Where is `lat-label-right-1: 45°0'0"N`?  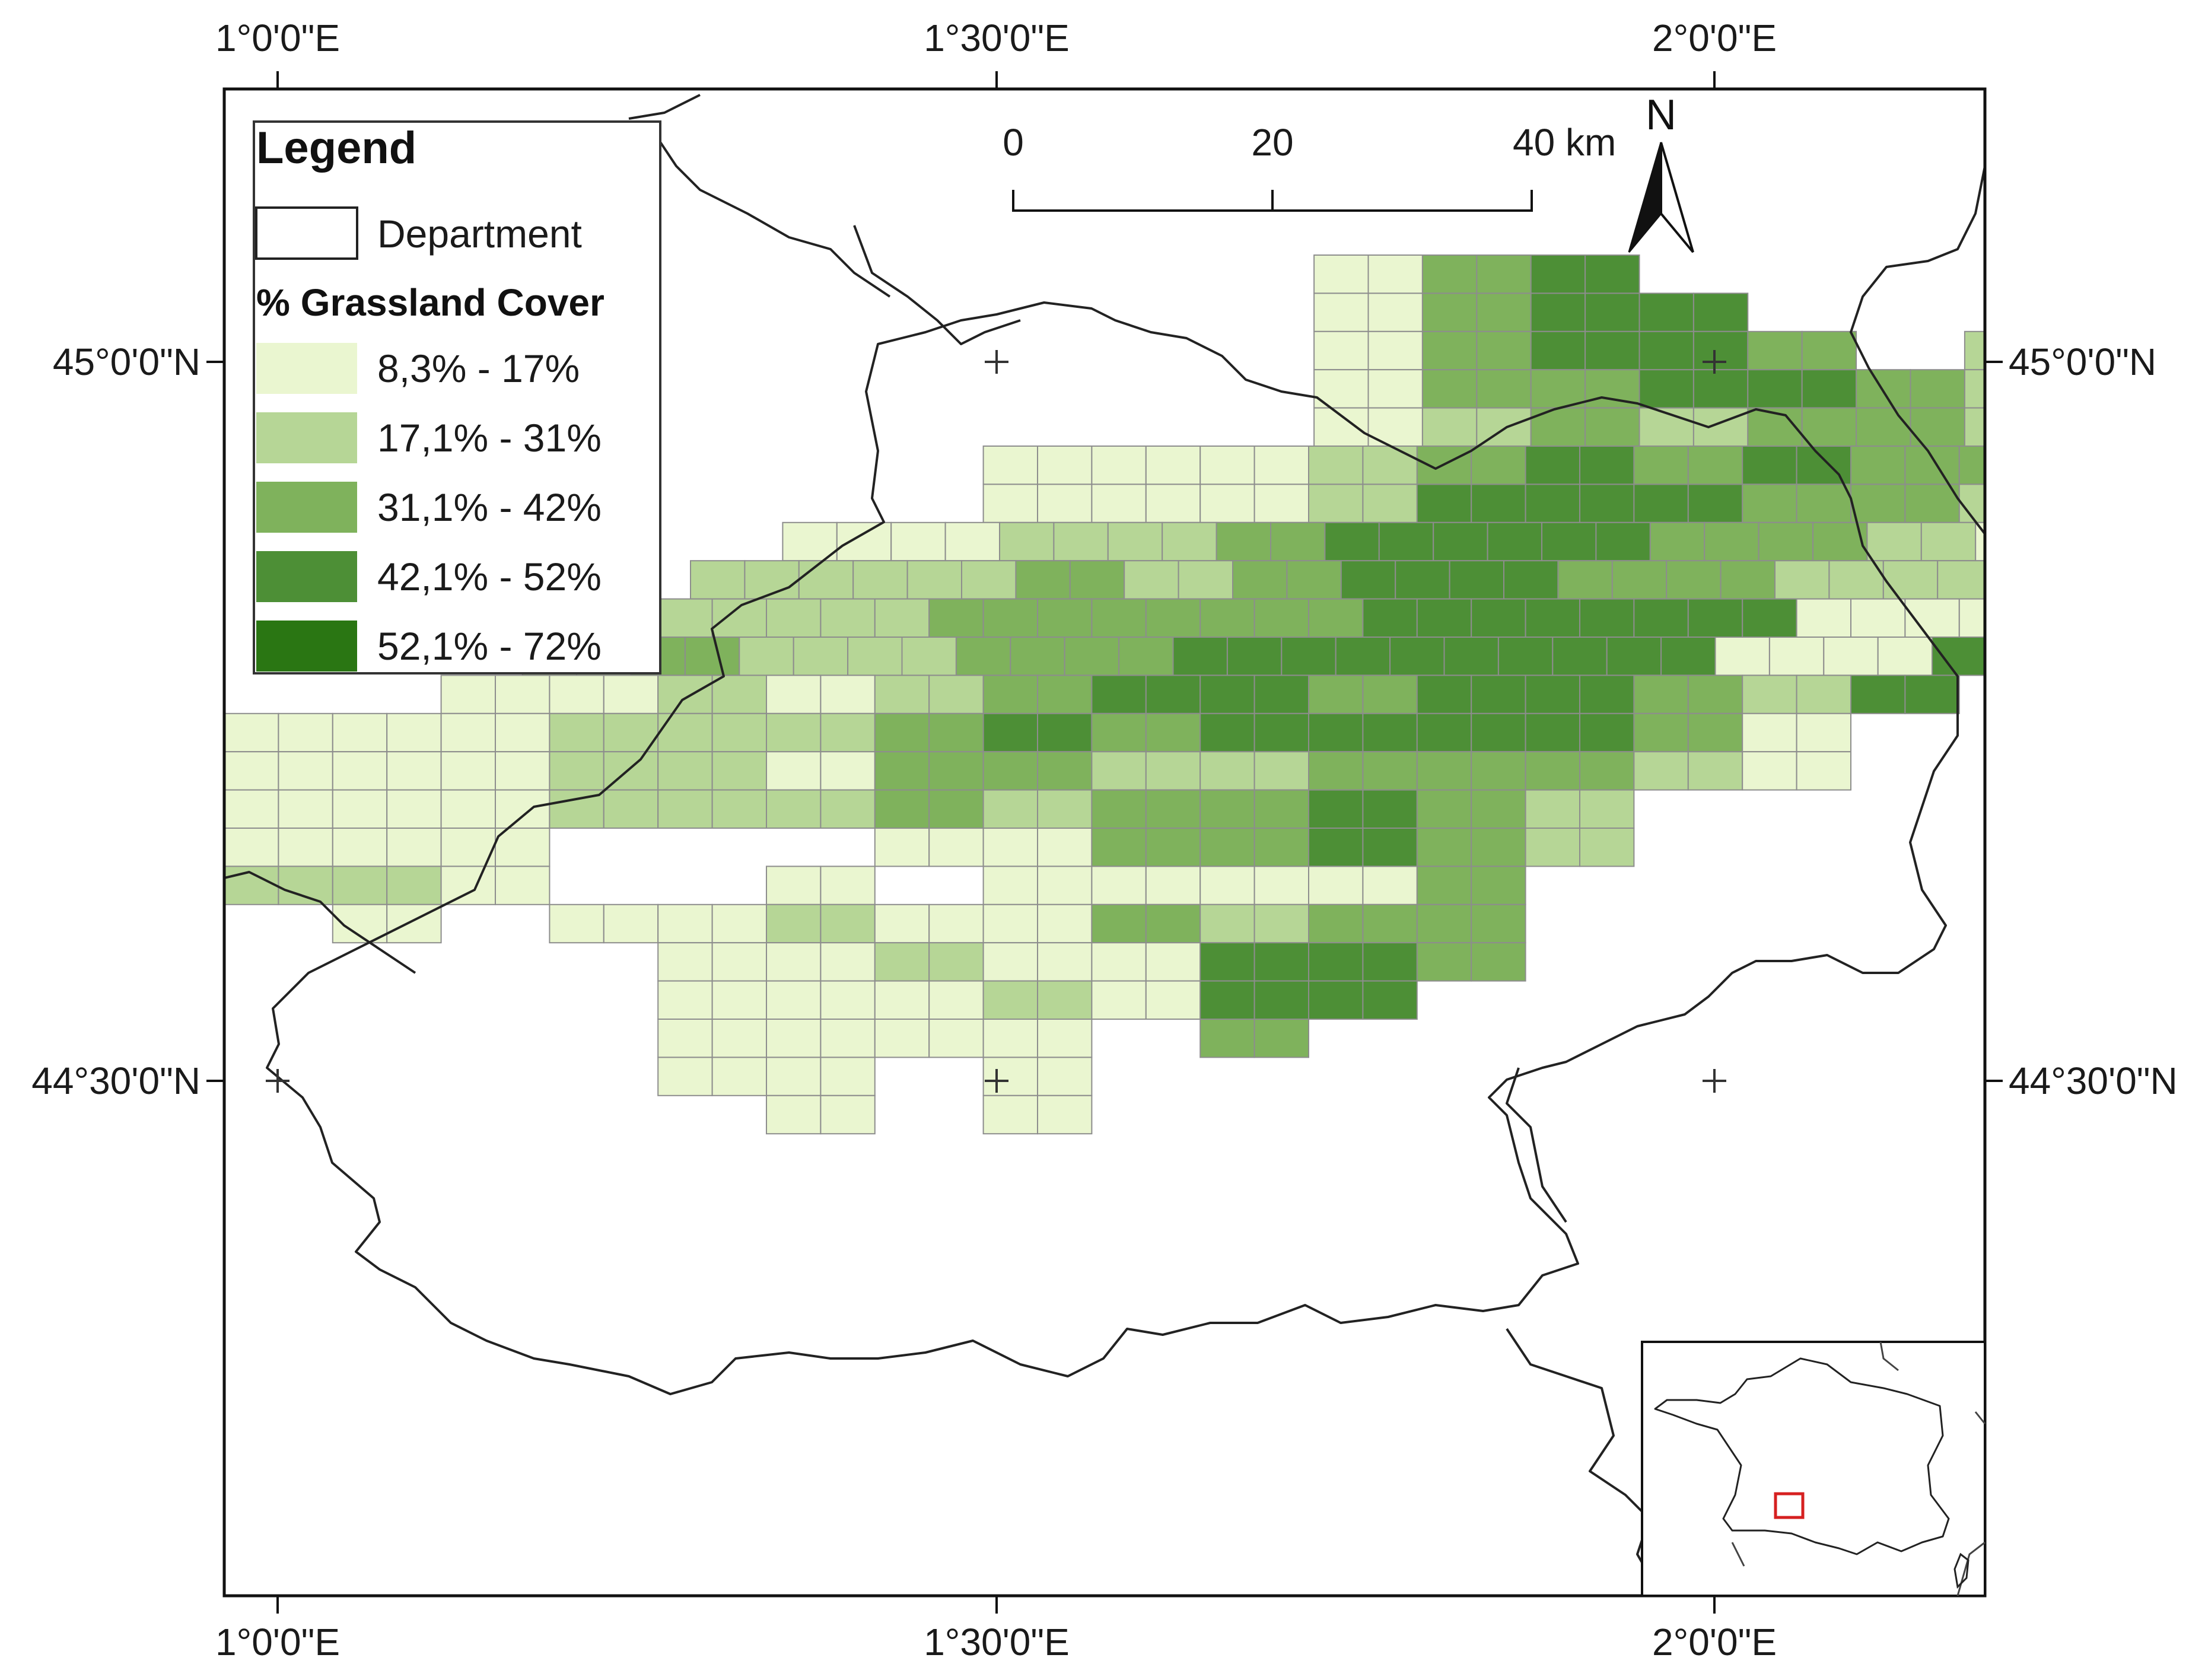 lat-label-right-1: 45°0'0"N is located at coordinates (2082, 362).